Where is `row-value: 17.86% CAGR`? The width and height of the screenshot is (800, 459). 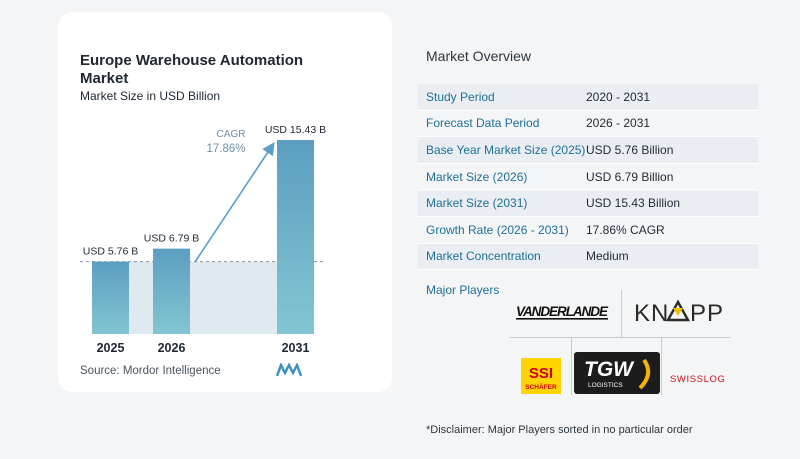
row-value: 17.86% CAGR is located at coordinates (625, 229).